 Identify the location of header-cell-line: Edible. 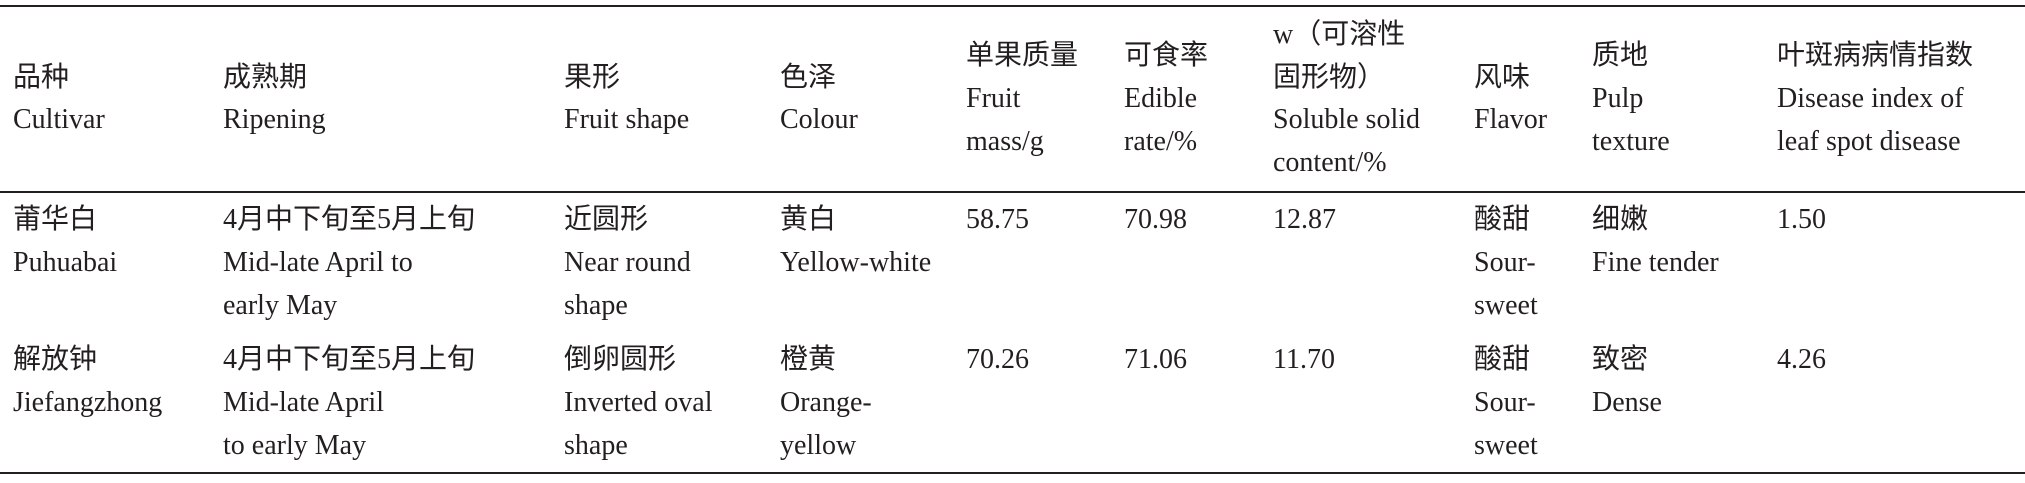
(1161, 98).